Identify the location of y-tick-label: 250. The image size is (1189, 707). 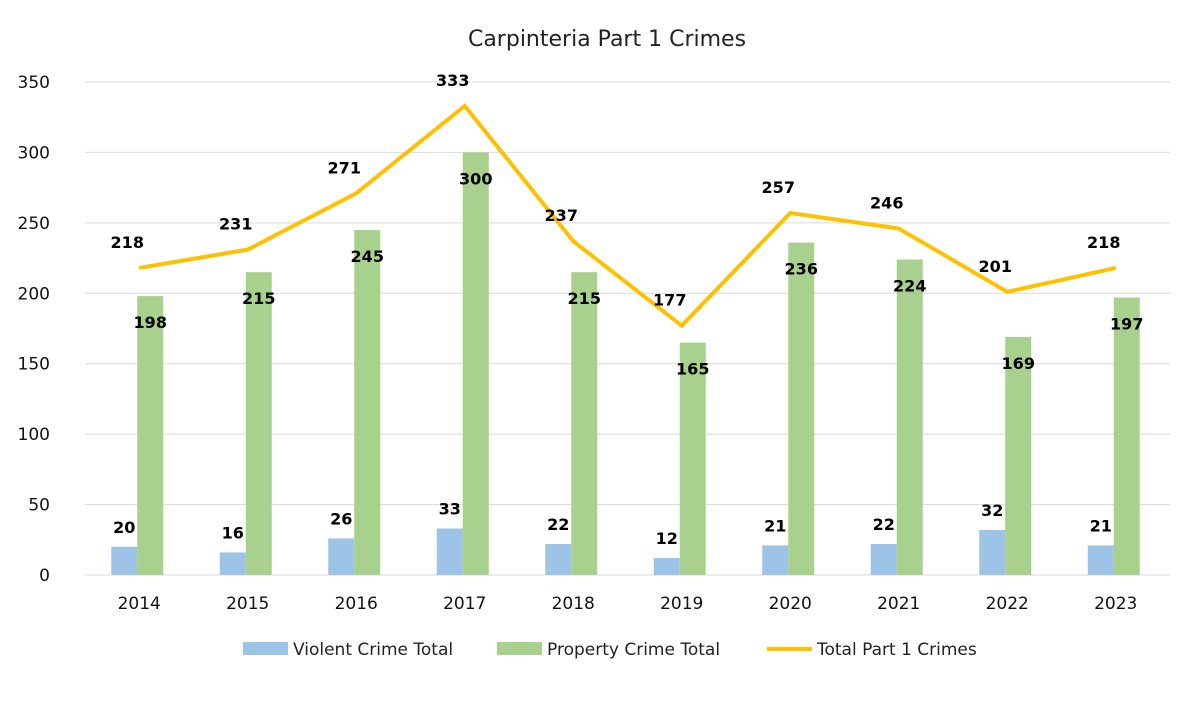
(34, 224).